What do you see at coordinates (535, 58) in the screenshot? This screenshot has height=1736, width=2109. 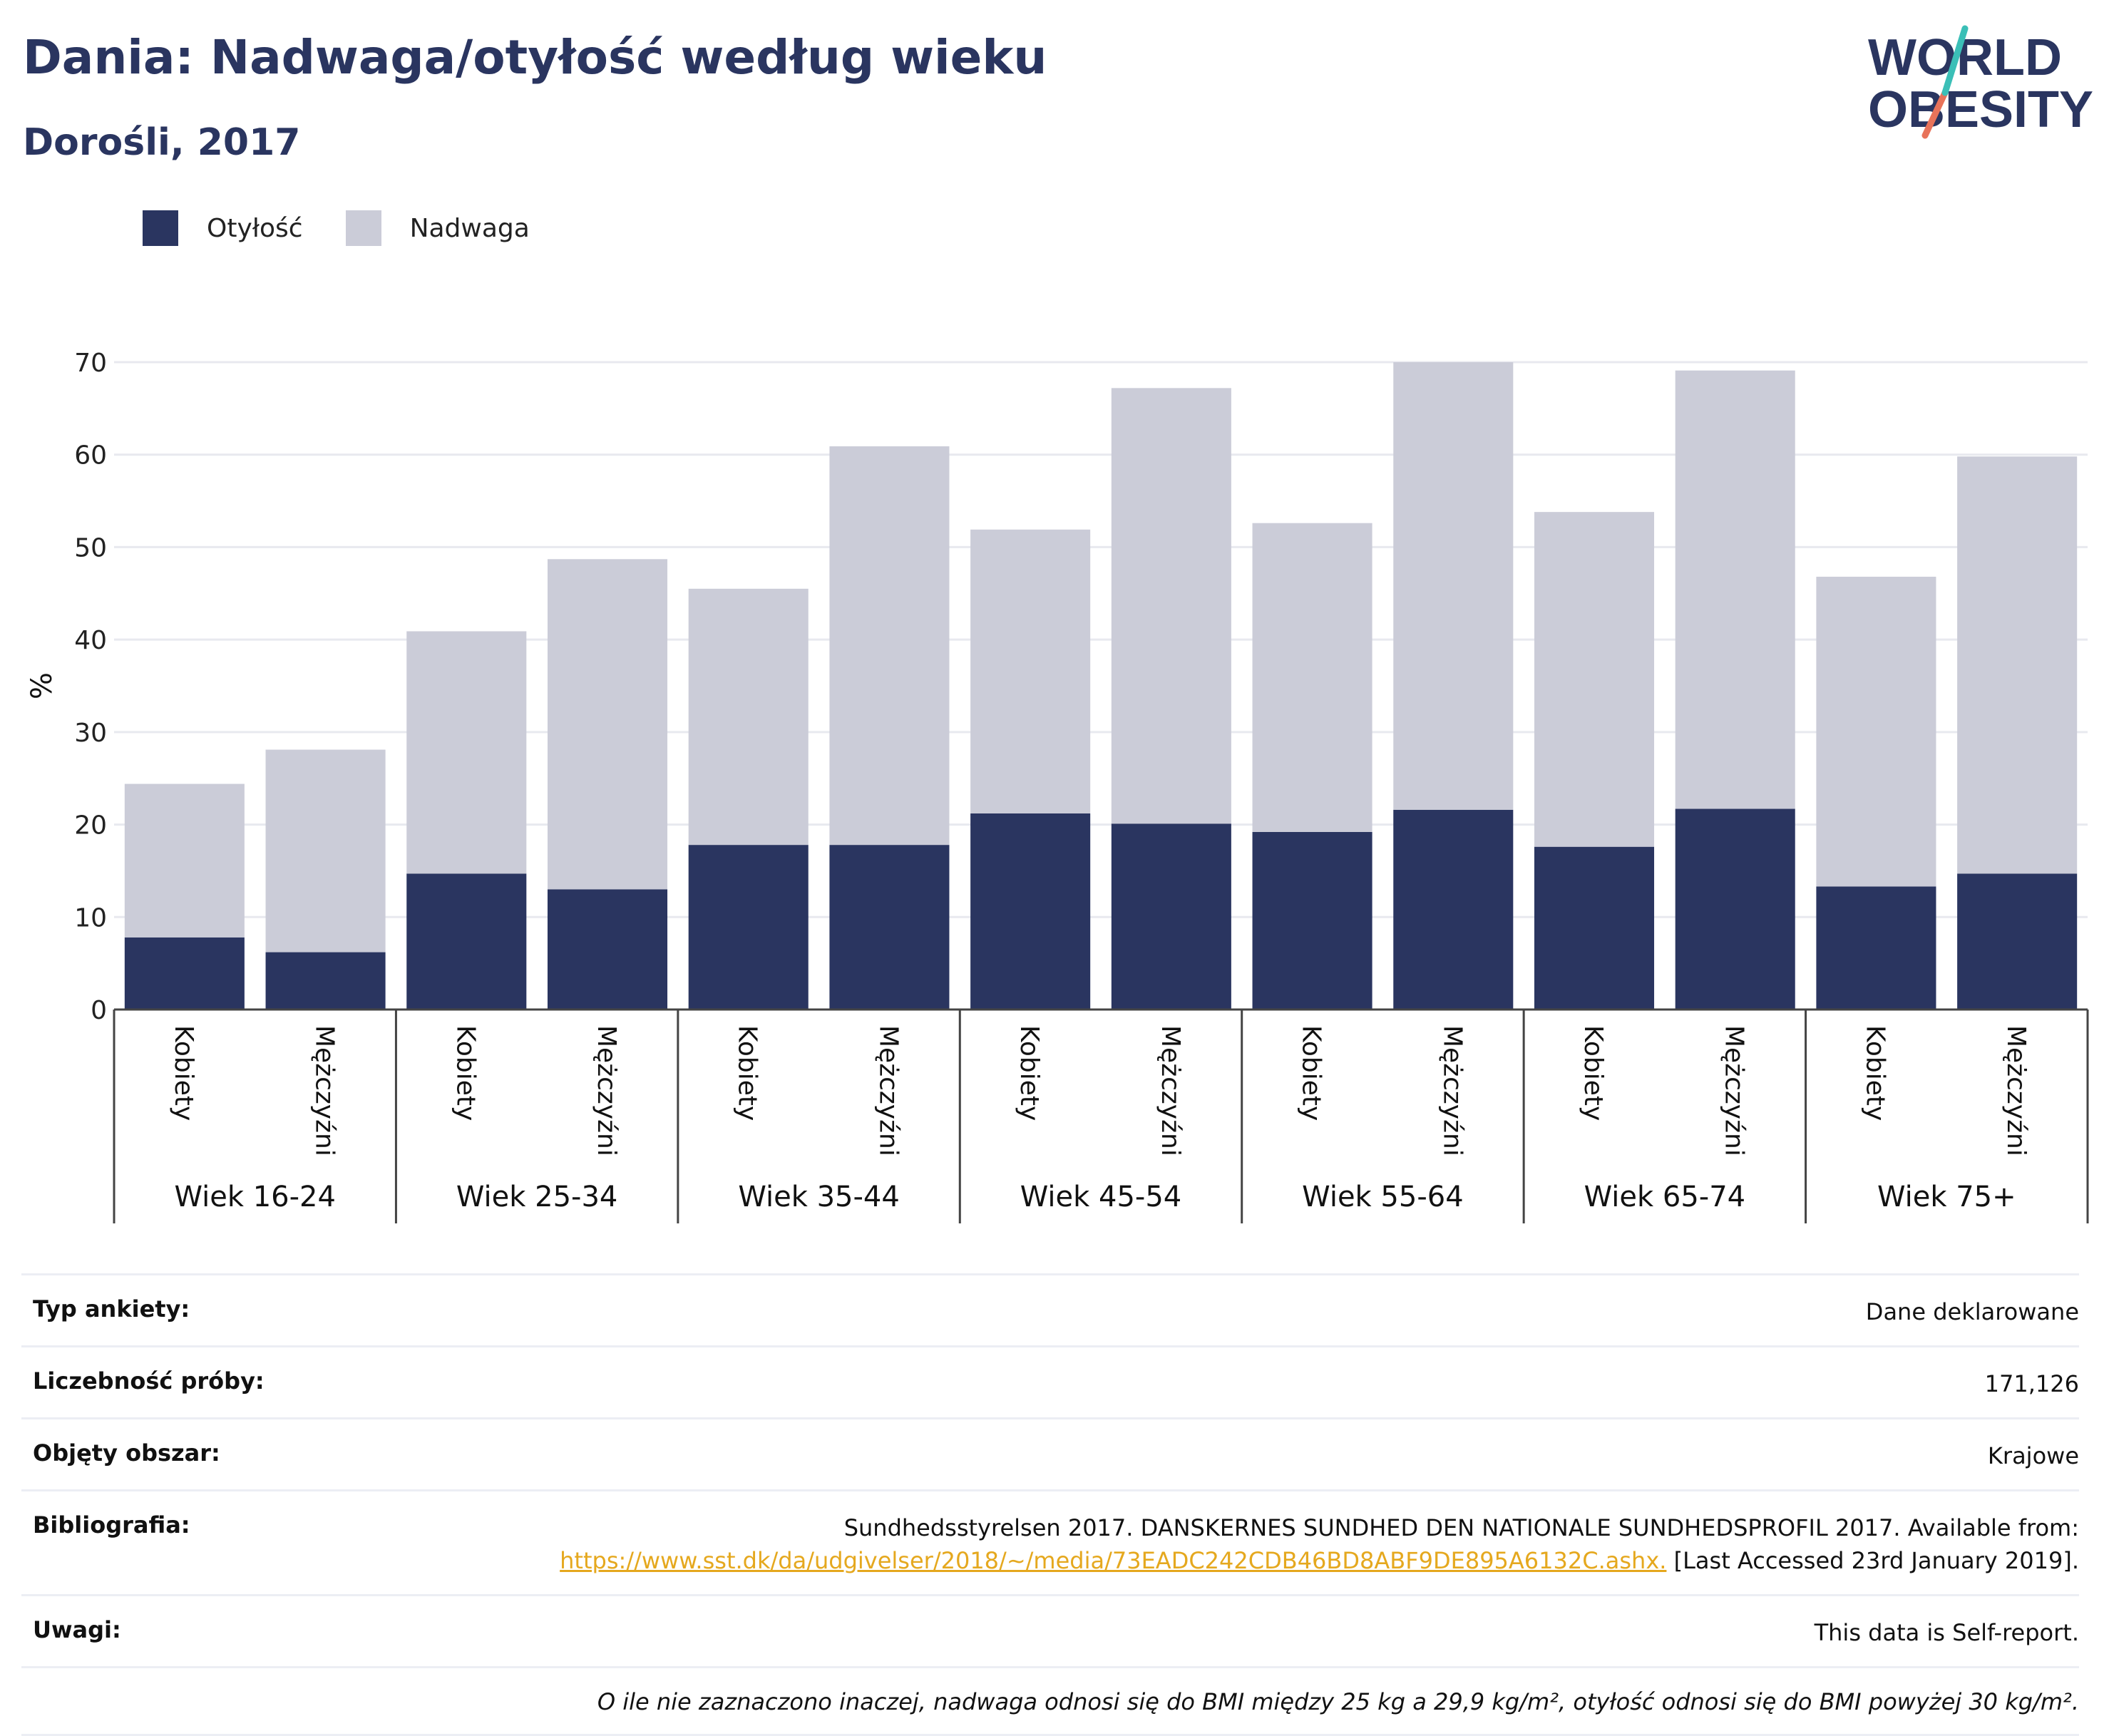 I see `chart-title: Dania: Nadwaga/otyłość według wieku` at bounding box center [535, 58].